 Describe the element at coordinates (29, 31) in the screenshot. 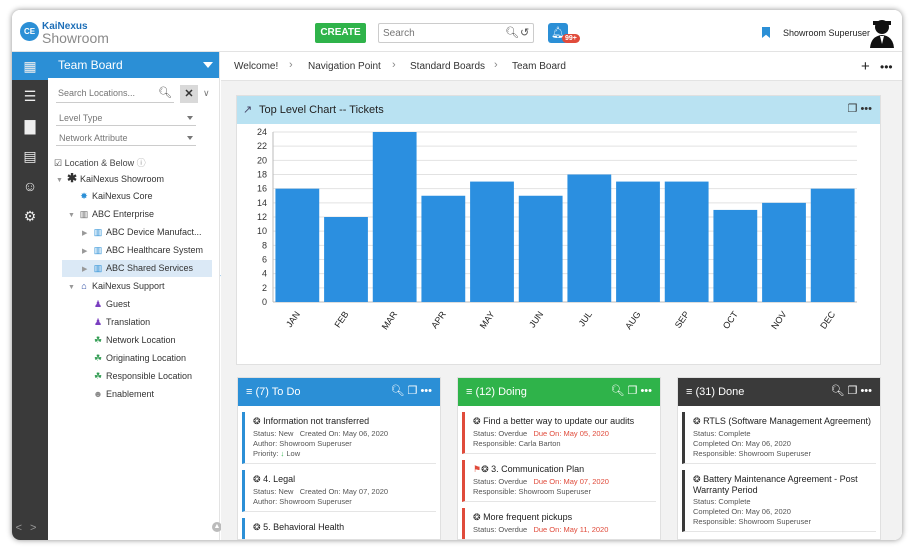

I see `logo-mark: CE` at that location.